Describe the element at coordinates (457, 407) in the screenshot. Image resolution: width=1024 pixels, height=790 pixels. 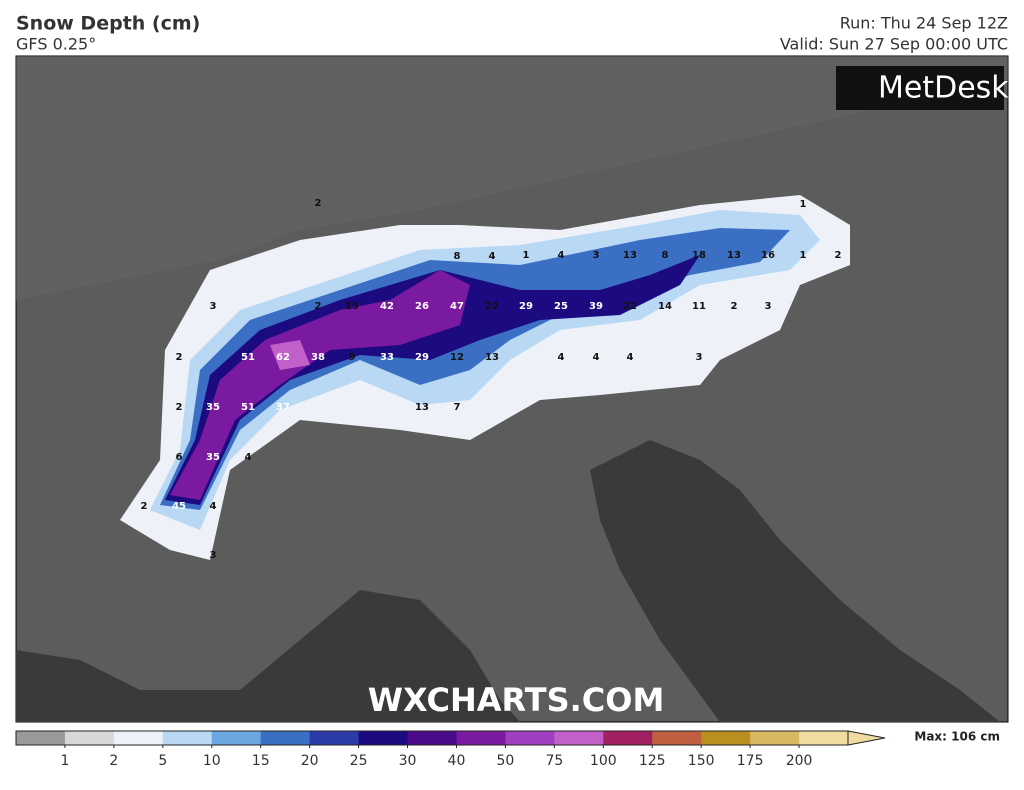
I see `point-label: 7` at that location.